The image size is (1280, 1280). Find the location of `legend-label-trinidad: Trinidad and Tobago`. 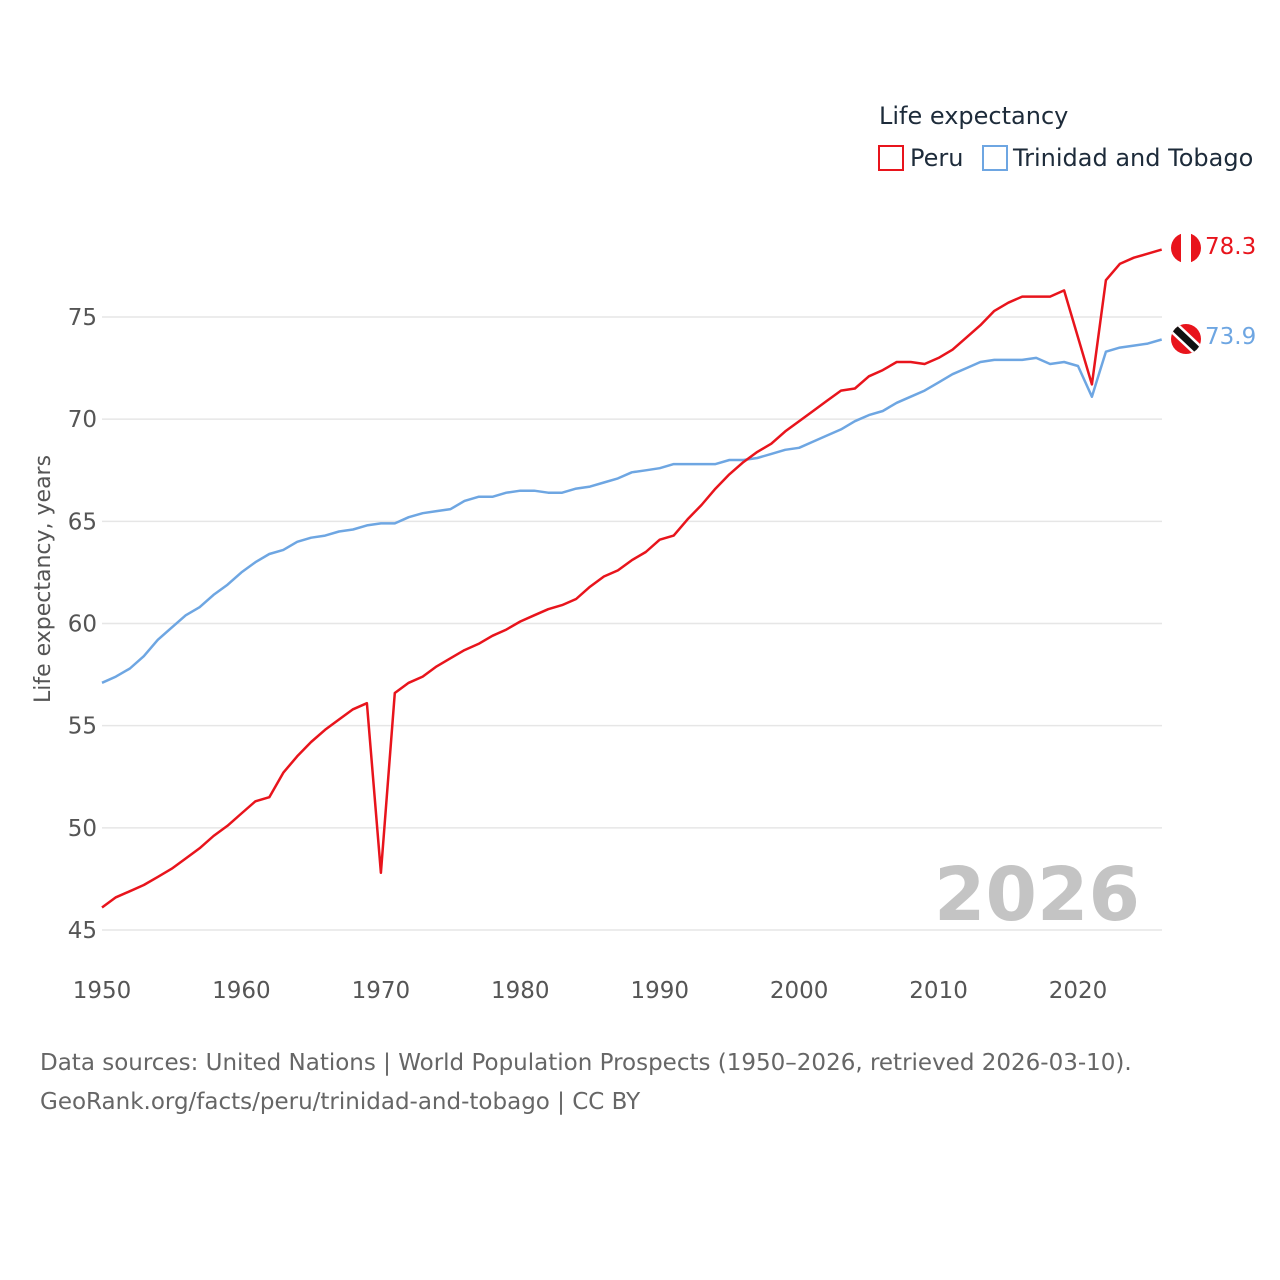

legend-label-trinidad: Trinidad and Tobago is located at coordinates (1132, 158).